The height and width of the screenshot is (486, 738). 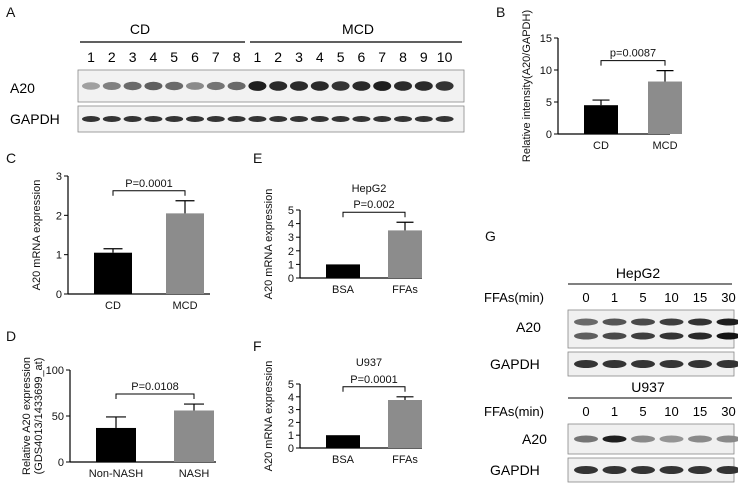 I want to click on blot-g-hepg2-timepoint-15: 15, so click(x=700, y=297).